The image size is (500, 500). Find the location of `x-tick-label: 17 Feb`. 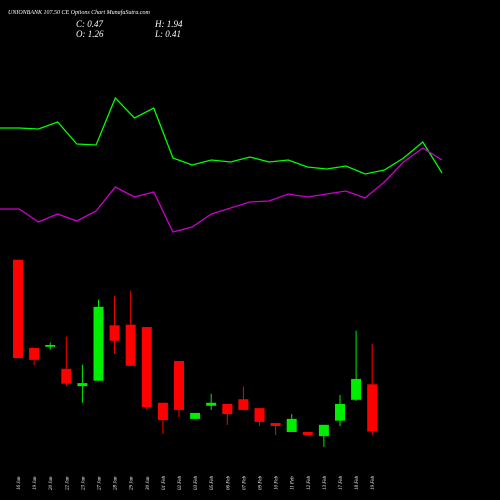

x-tick-label: 17 Feb is located at coordinates (341, 482).